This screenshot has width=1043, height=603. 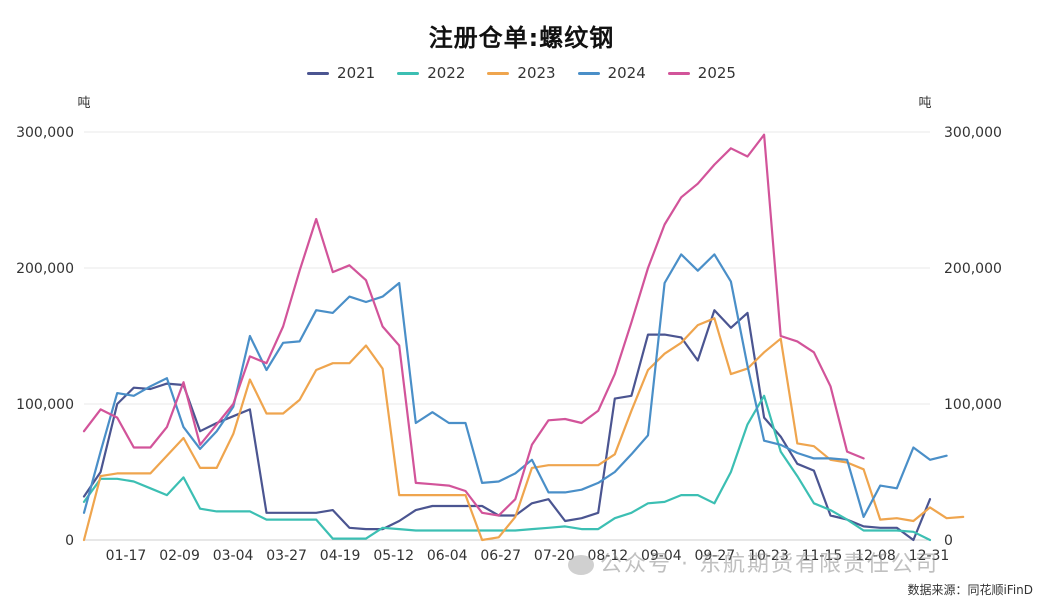 I want to click on legend-label: 2023, so click(x=536, y=73).